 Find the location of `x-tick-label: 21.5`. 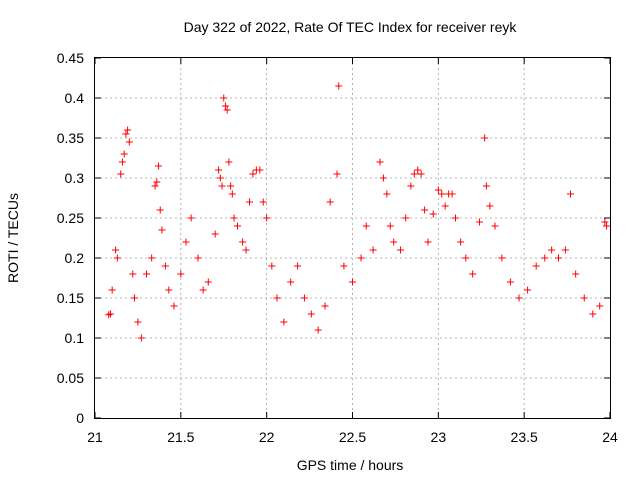

x-tick-label: 21.5 is located at coordinates (180, 437).